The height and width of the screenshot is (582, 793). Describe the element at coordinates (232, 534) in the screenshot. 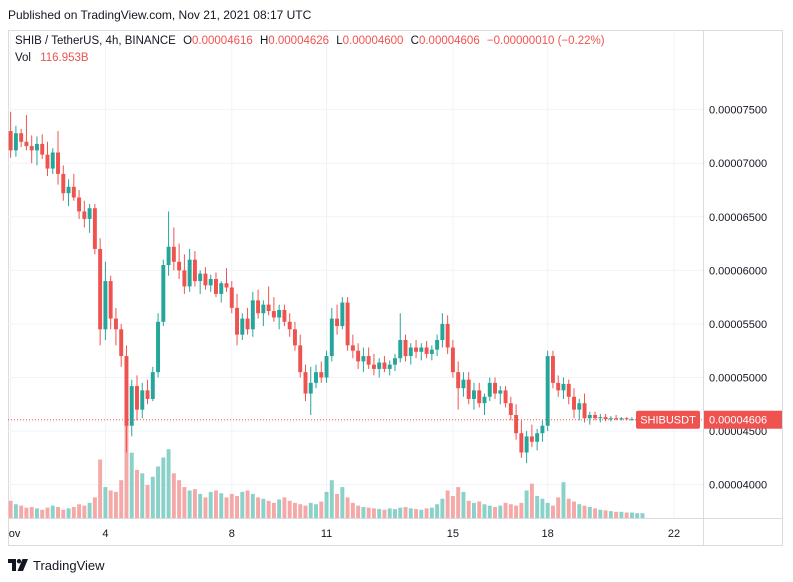

I see `time-tick-label: 8` at that location.